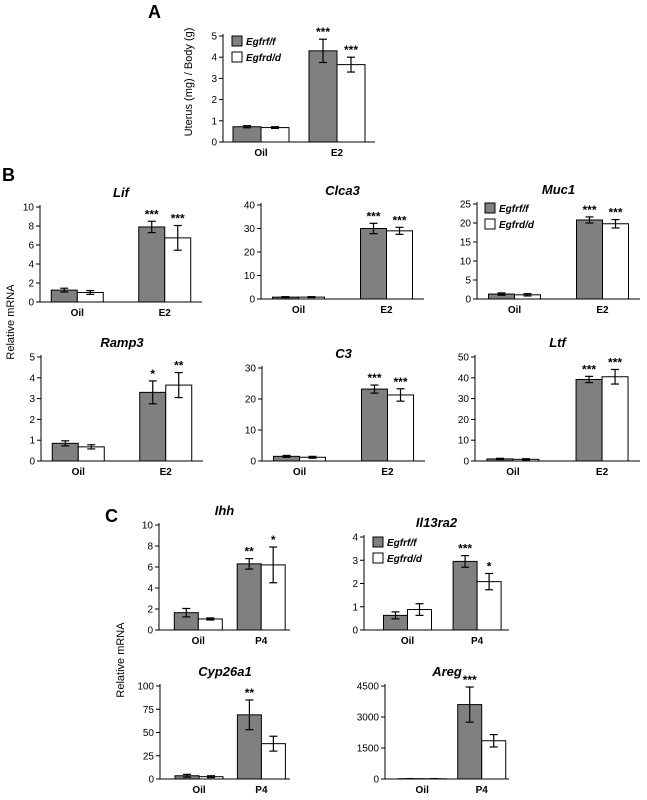 The image size is (647, 800). I want to click on chart-title: Ramp3, so click(122, 342).